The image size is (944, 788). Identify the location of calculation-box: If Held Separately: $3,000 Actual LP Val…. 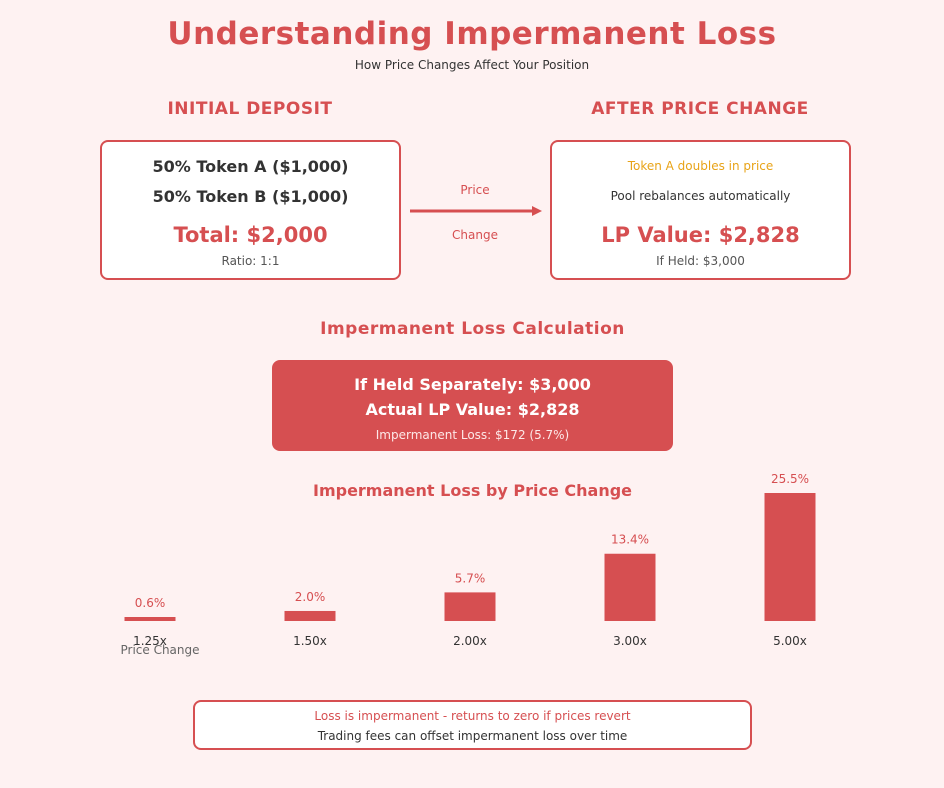
(472, 405).